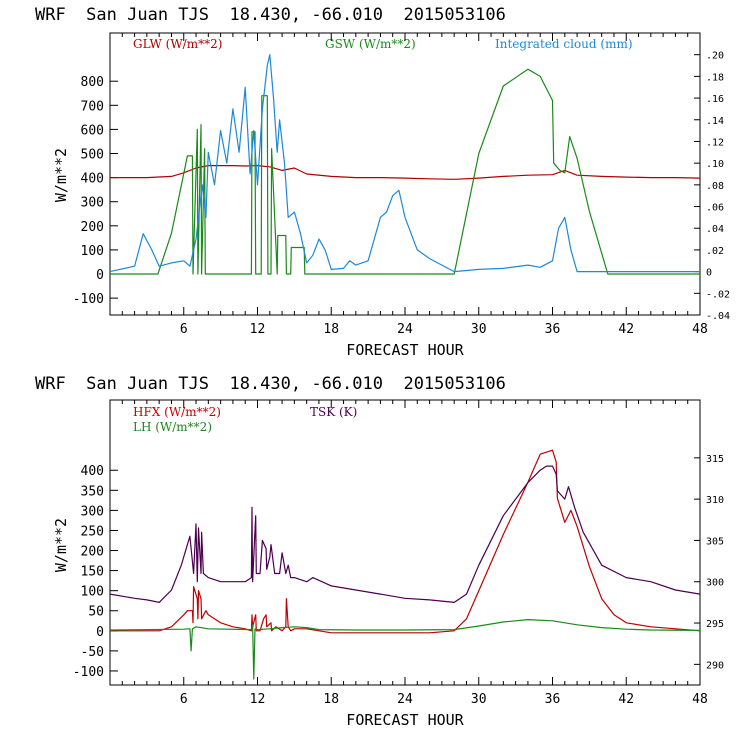  What do you see at coordinates (92, 179) in the screenshot?
I see `p1-y-tick-label: 400` at bounding box center [92, 179].